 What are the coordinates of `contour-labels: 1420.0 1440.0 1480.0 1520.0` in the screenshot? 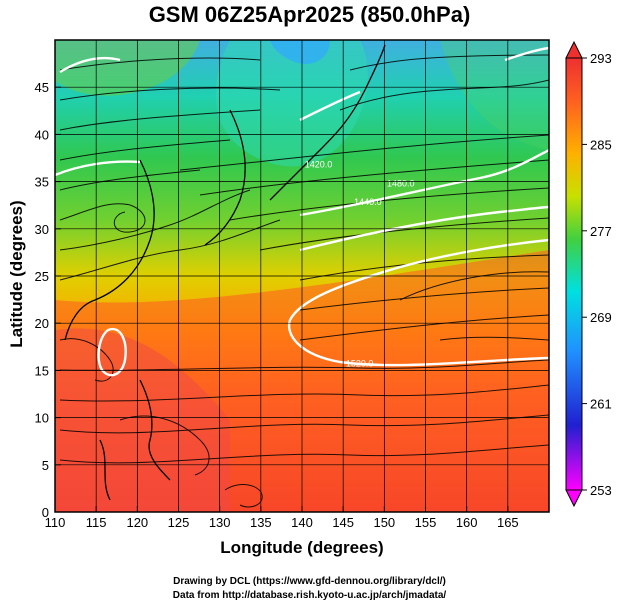 It's located at (360, 263).